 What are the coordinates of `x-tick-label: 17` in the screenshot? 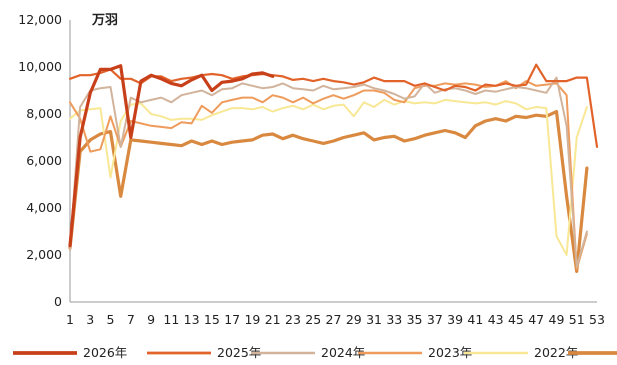 It's located at (232, 319).